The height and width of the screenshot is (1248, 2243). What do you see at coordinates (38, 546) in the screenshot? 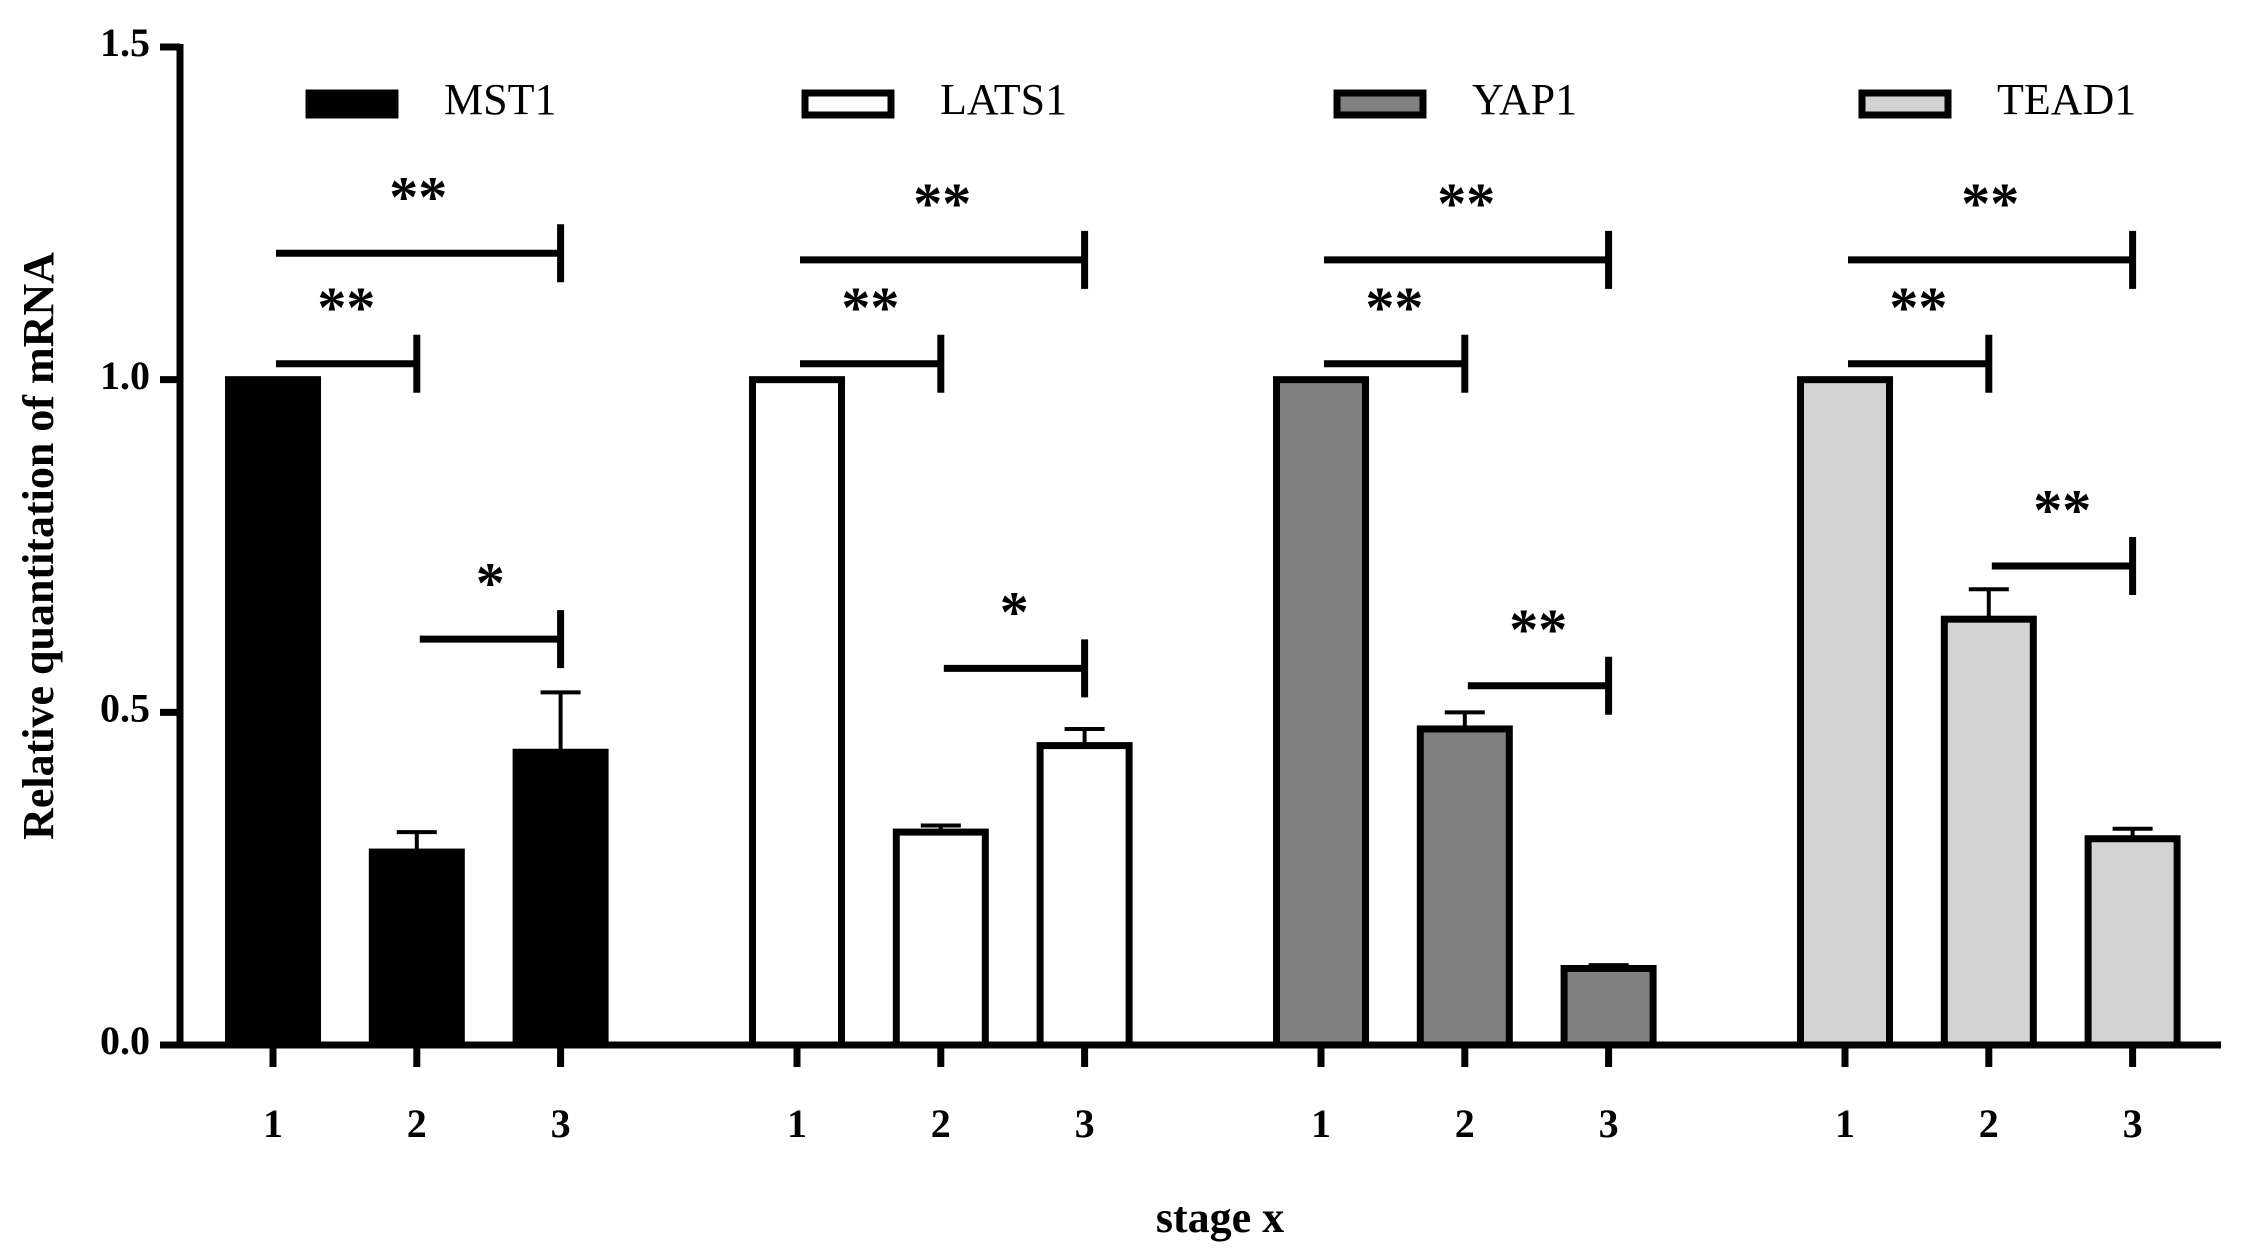
I see `y-axis-title: Relative quantitation of mRNA` at bounding box center [38, 546].